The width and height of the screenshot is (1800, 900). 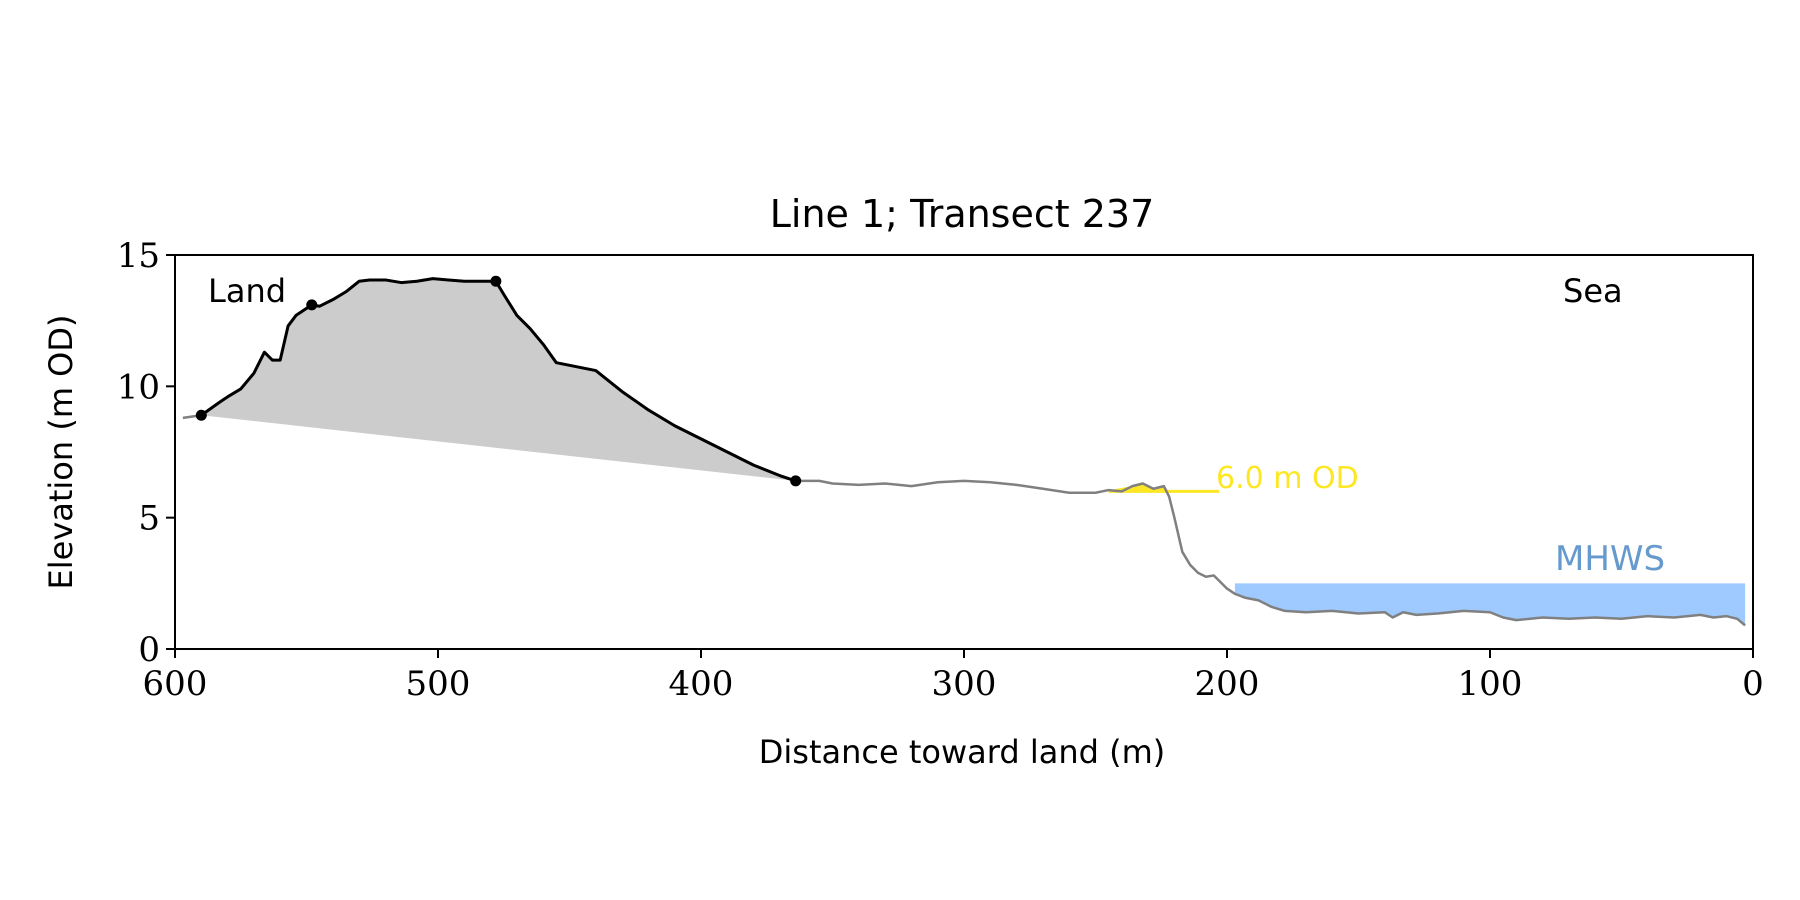 What do you see at coordinates (61, 452) in the screenshot?
I see `y-axis-label: Elevation (m OD)` at bounding box center [61, 452].